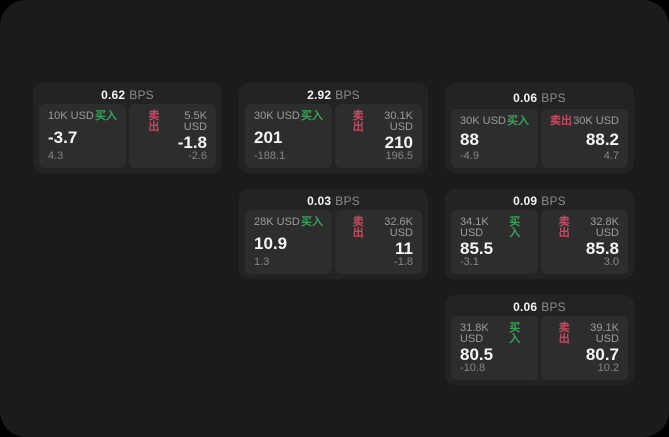  I want to click on sell-sub-value: 196.5, so click(399, 156).